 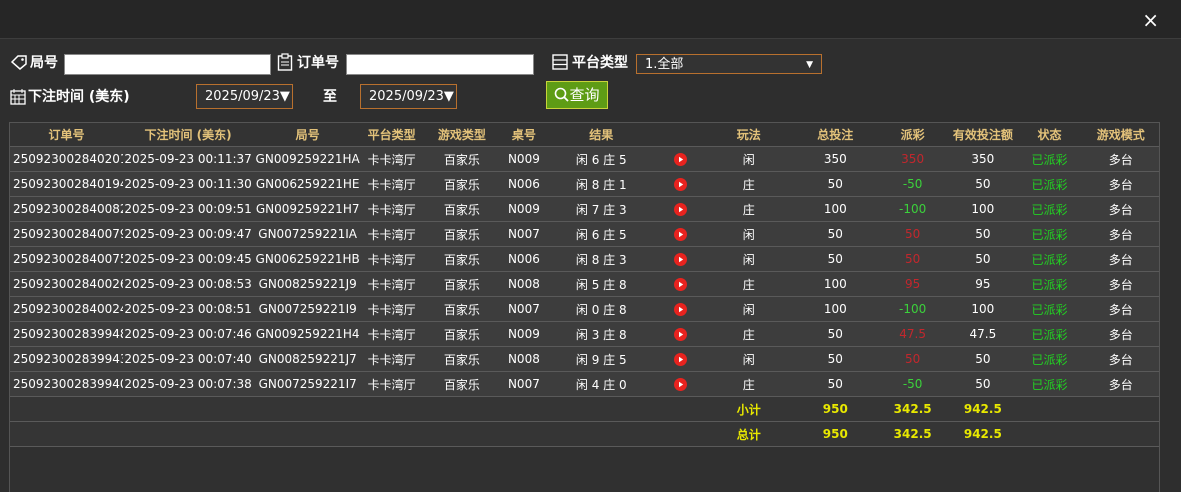 I want to click on cell: GN009259221HA, so click(x=308, y=159).